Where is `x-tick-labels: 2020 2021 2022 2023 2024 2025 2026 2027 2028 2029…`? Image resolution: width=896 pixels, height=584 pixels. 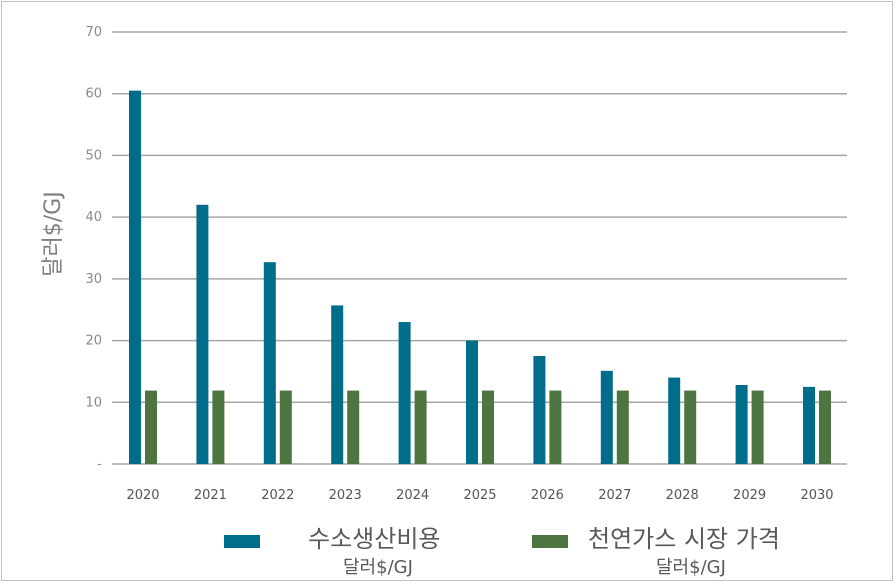 x-tick-labels: 2020 2021 2022 2023 2024 2025 2026 2027 2028 2029… is located at coordinates (479, 495).